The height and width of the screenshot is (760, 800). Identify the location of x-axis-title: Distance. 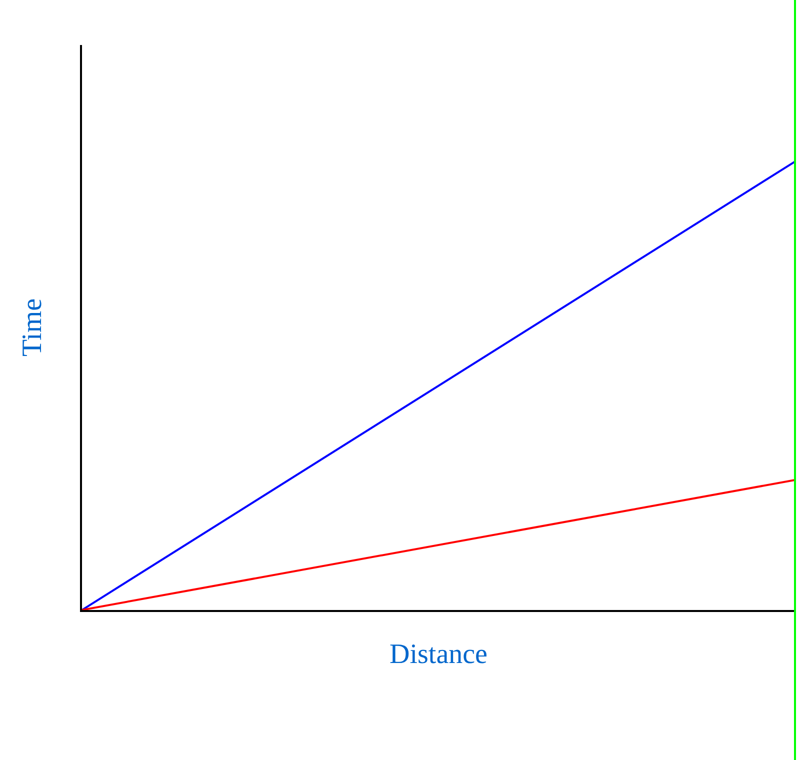
(439, 654).